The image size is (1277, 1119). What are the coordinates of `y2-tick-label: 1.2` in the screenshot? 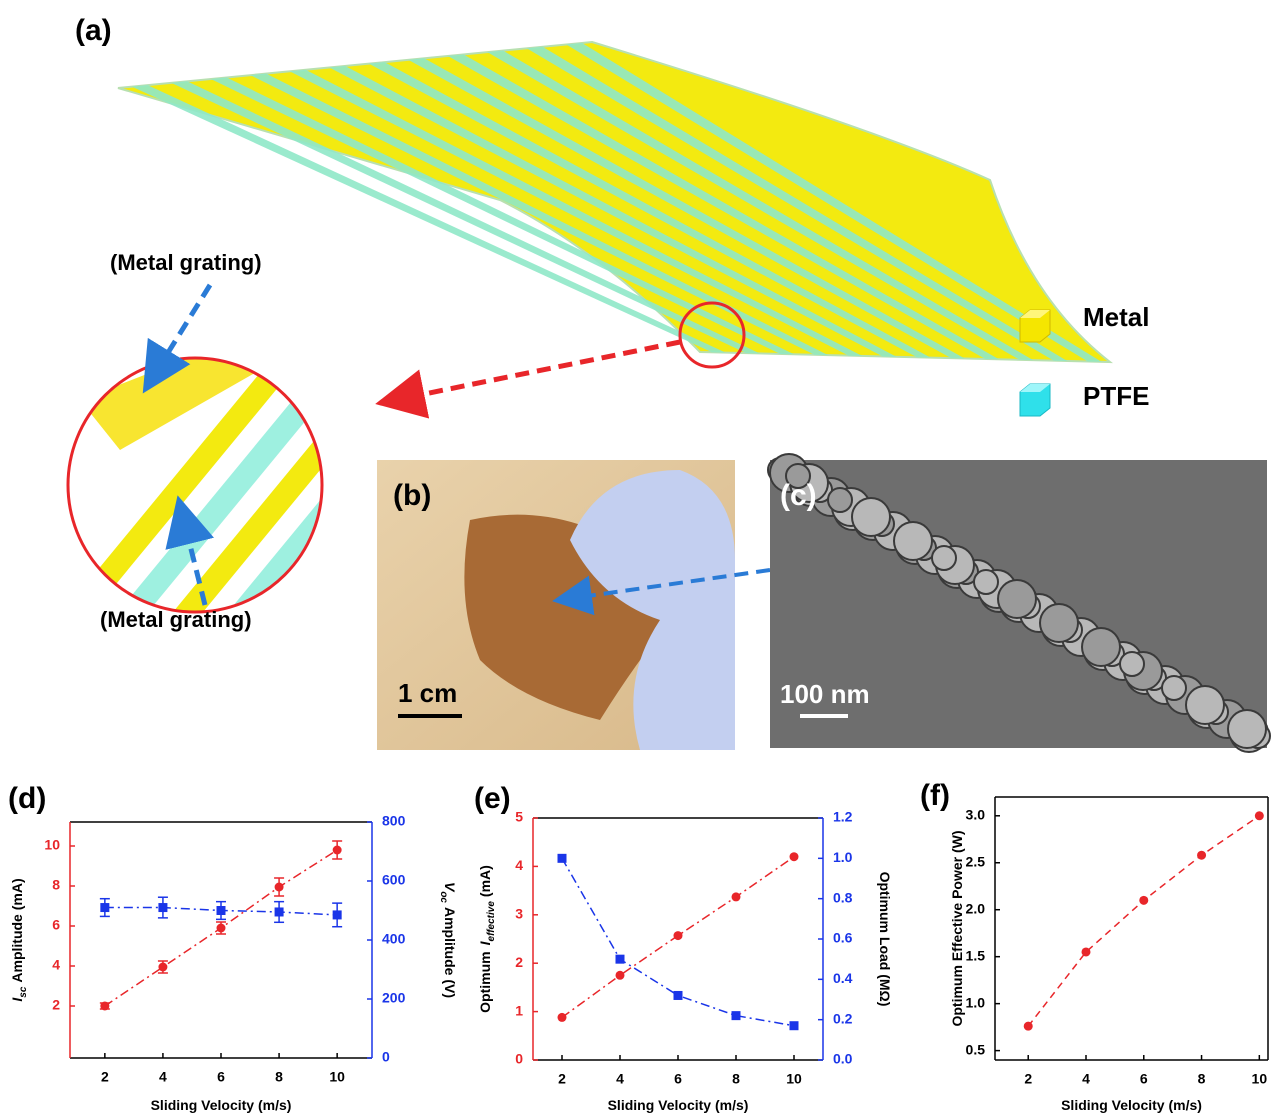 It's located at (843, 817).